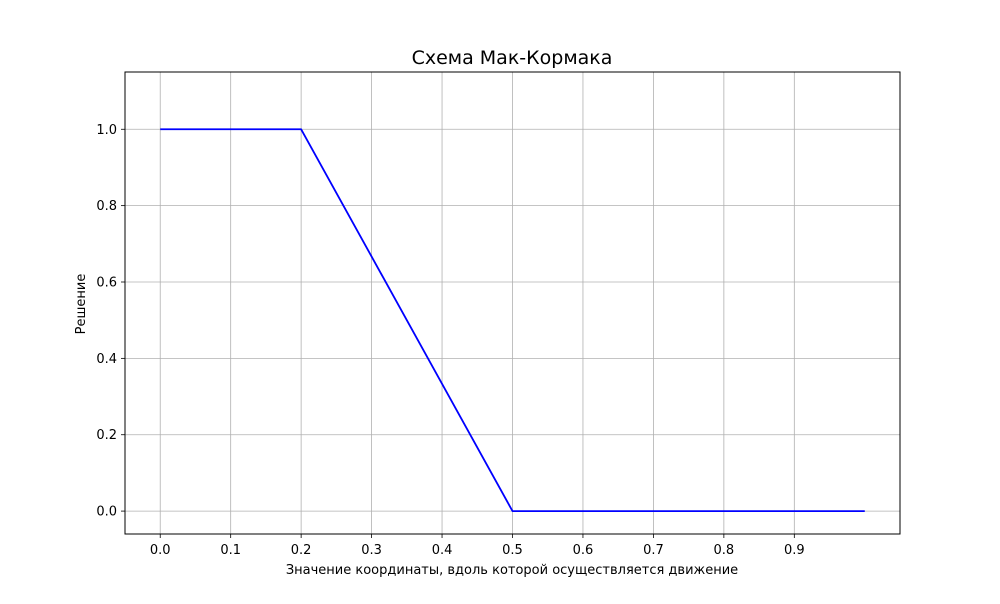 The width and height of the screenshot is (1000, 604). What do you see at coordinates (301, 550) in the screenshot?
I see `x-tick-label: 0.2` at bounding box center [301, 550].